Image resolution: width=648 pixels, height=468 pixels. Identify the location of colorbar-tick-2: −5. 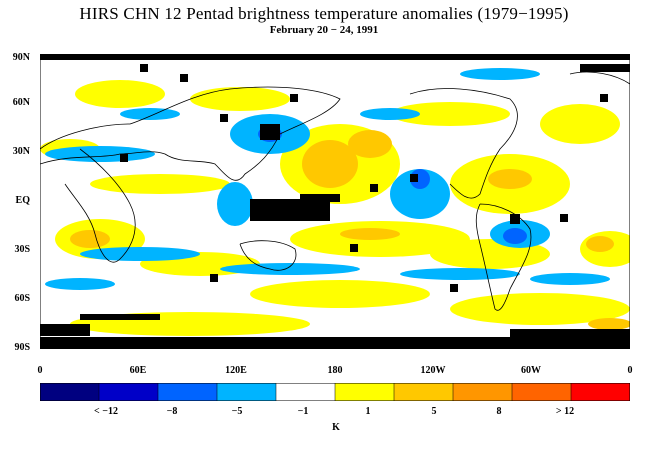
(237, 411).